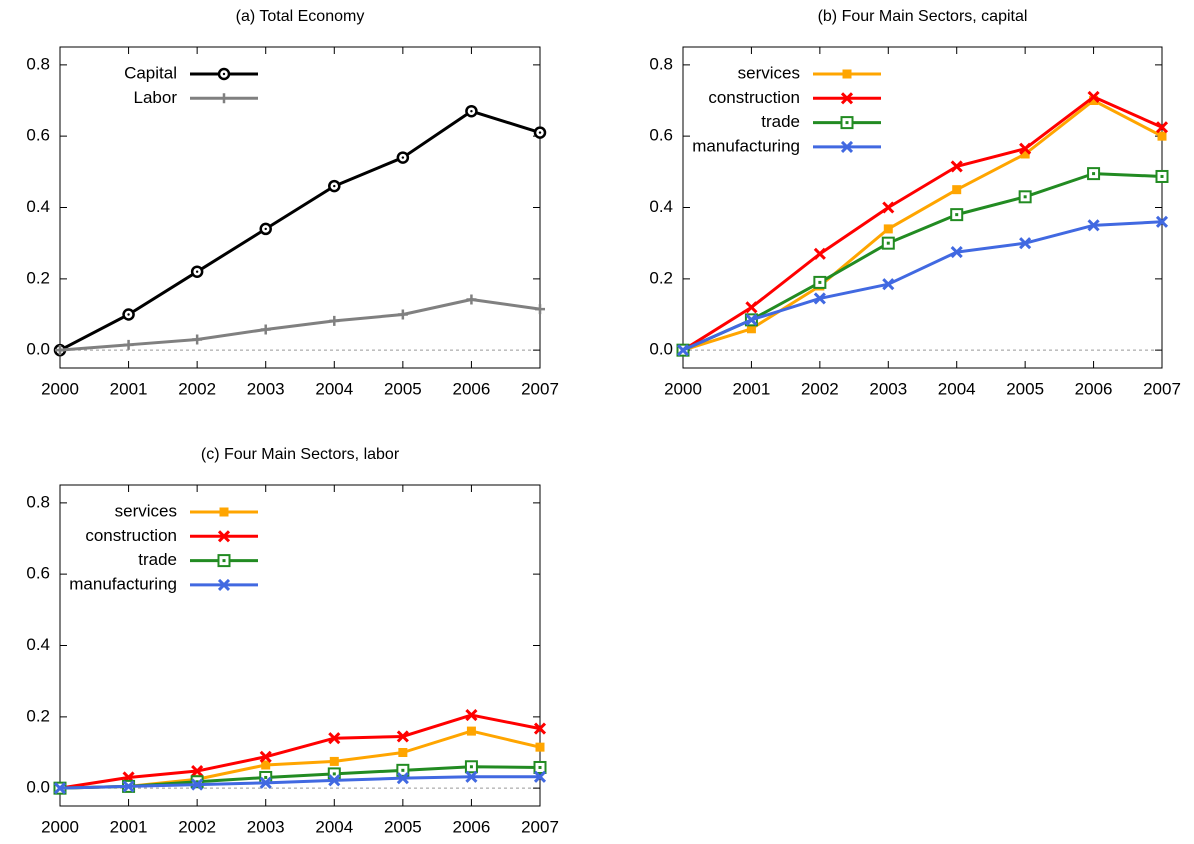  What do you see at coordinates (156, 97) in the screenshot?
I see `legend-label: Labor` at bounding box center [156, 97].